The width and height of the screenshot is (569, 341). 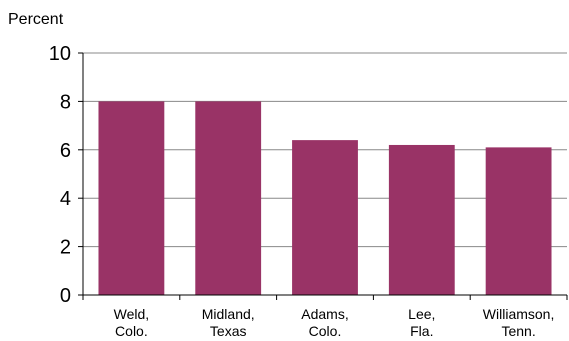 I want to click on y-tick-label: 6, so click(x=65, y=151).